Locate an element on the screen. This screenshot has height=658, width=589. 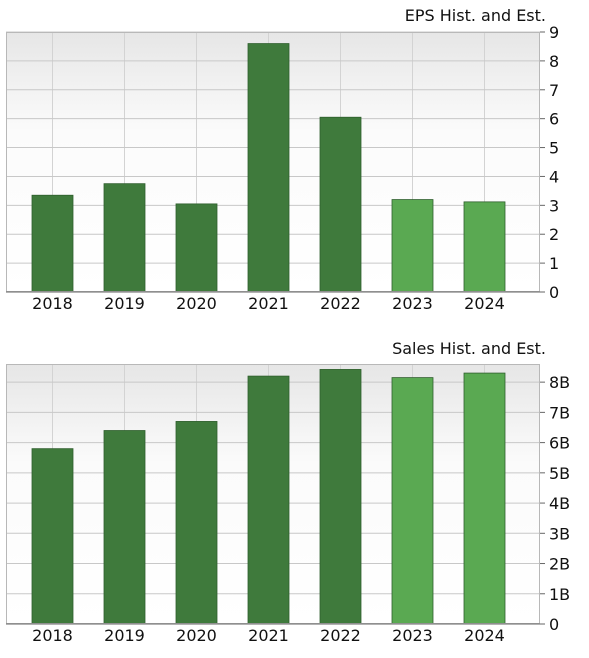
y-tick-label: 1 is located at coordinates (554, 263).